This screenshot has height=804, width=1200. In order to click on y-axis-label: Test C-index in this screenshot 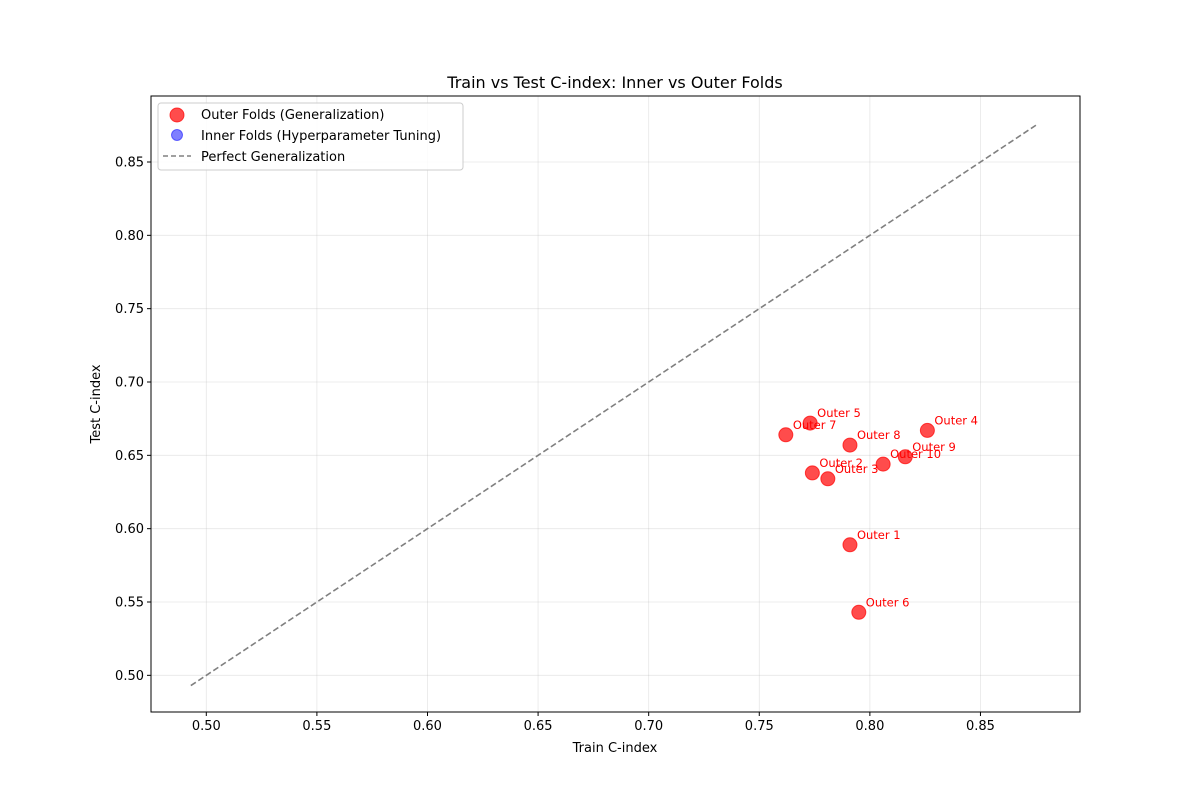, I will do `click(96, 404)`.